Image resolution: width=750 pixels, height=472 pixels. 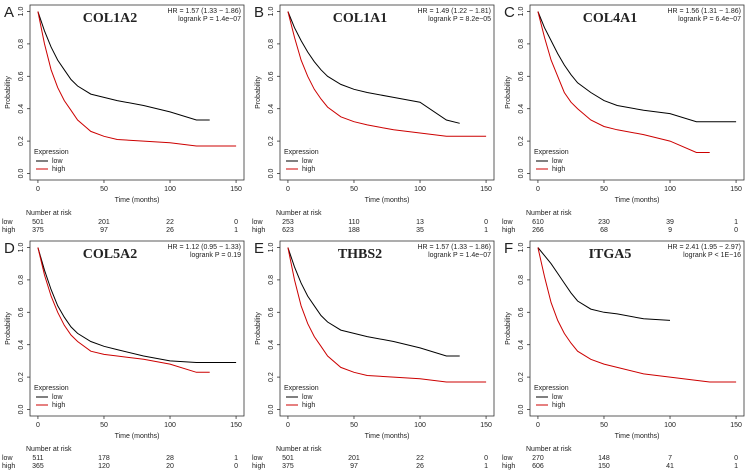 I want to click on chart-title: COL4A1, so click(x=610, y=18).